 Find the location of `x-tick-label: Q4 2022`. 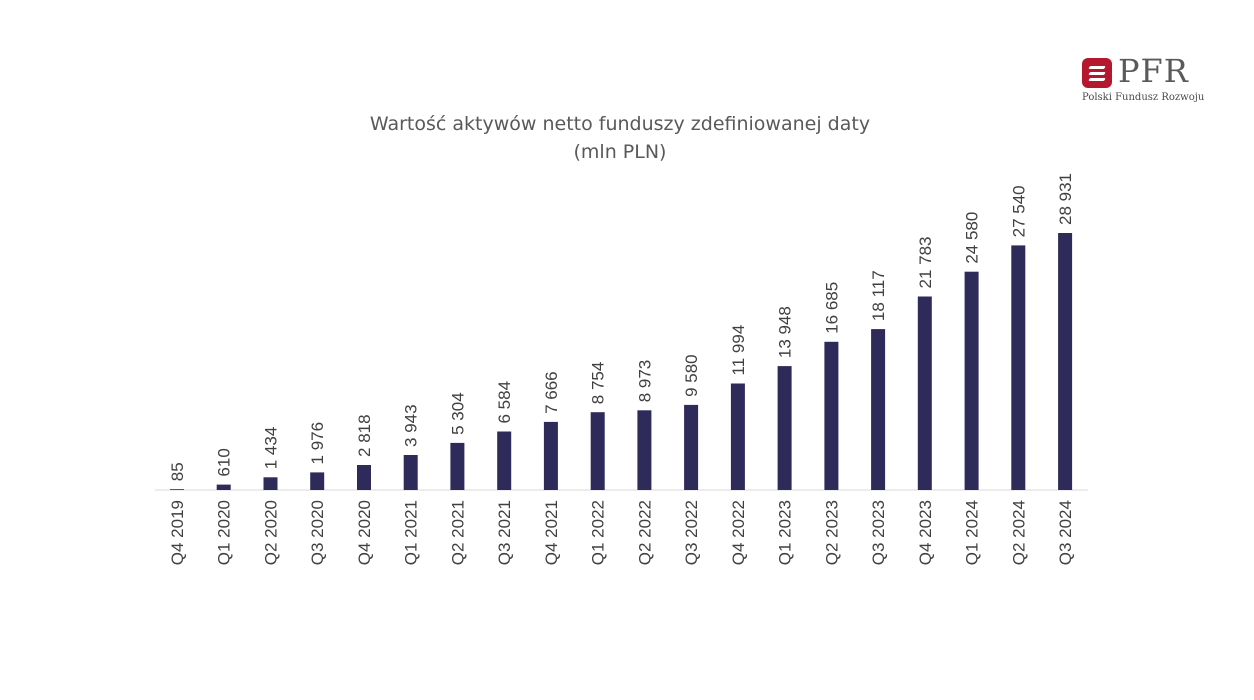

x-tick-label: Q4 2022 is located at coordinates (738, 532).